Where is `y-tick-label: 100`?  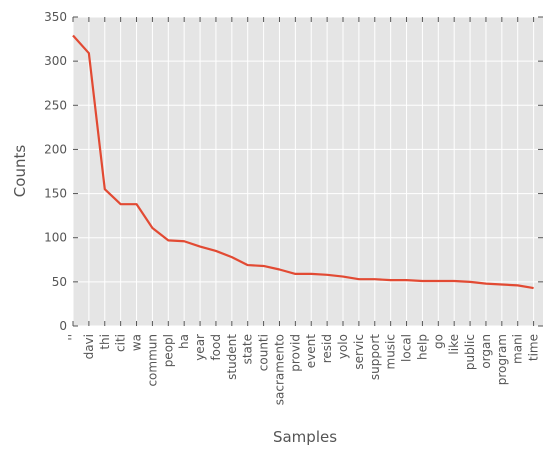
y-tick-label: 100 is located at coordinates (55, 238).